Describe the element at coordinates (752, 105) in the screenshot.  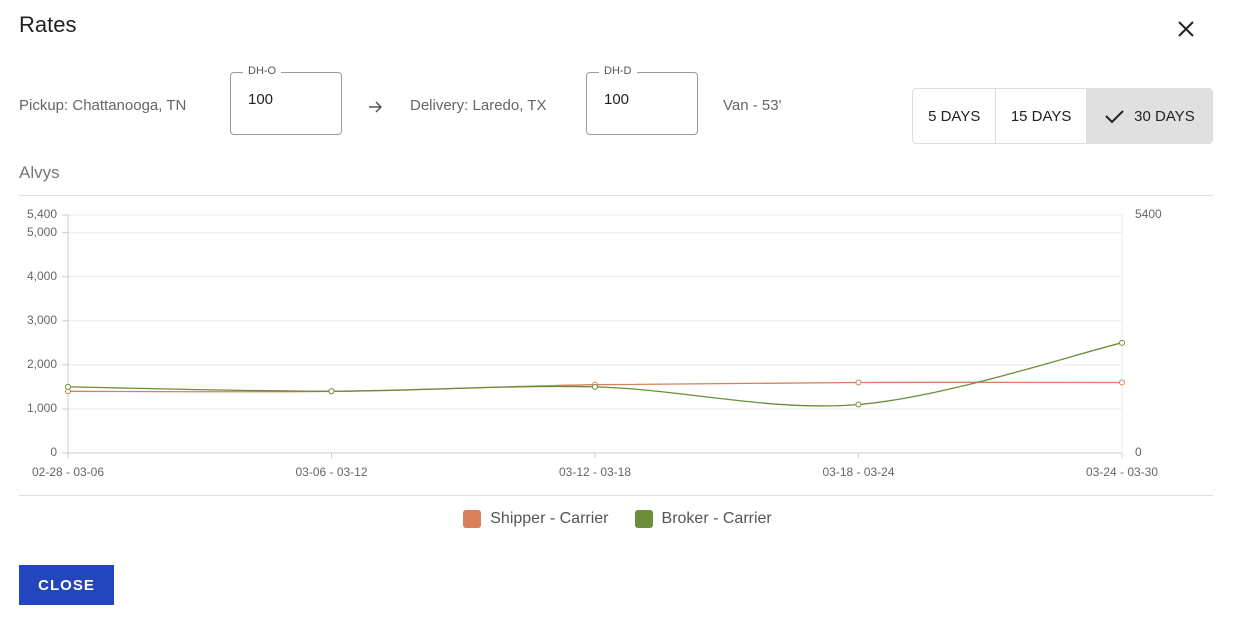
I see `equipment: Van - 53'` at that location.